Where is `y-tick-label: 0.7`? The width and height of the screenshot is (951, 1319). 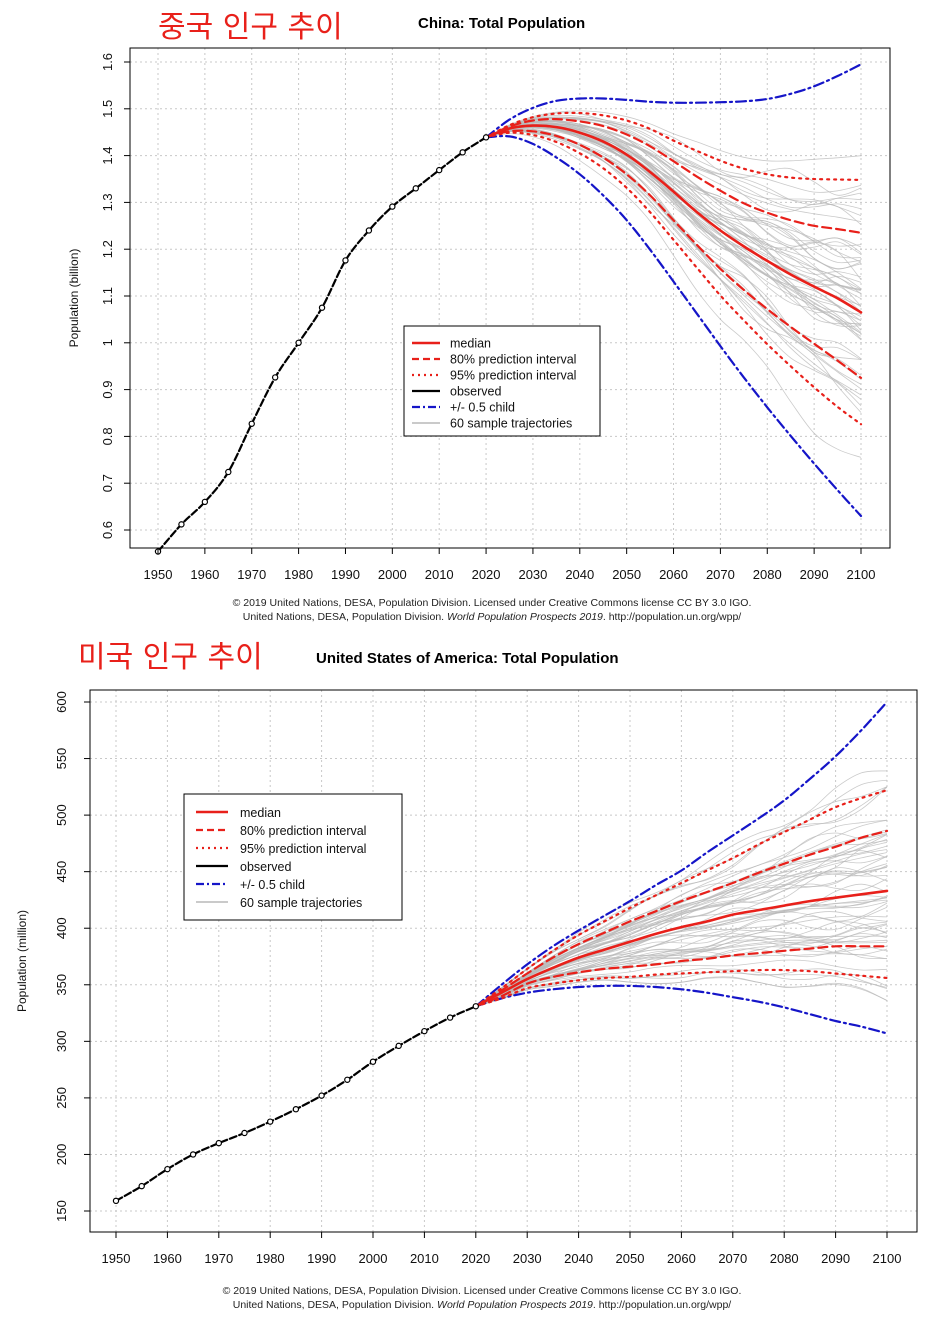
y-tick-label: 0.7 is located at coordinates (107, 483).